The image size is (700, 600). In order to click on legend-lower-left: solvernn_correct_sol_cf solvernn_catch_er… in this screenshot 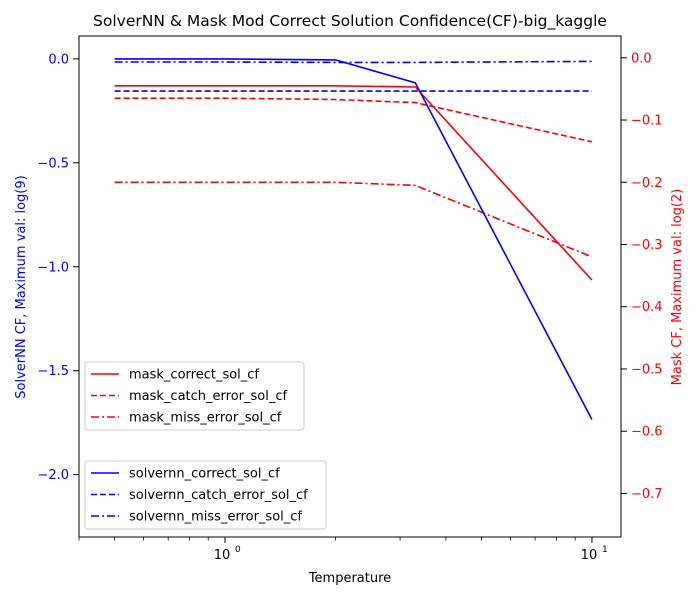, I will do `click(205, 495)`.